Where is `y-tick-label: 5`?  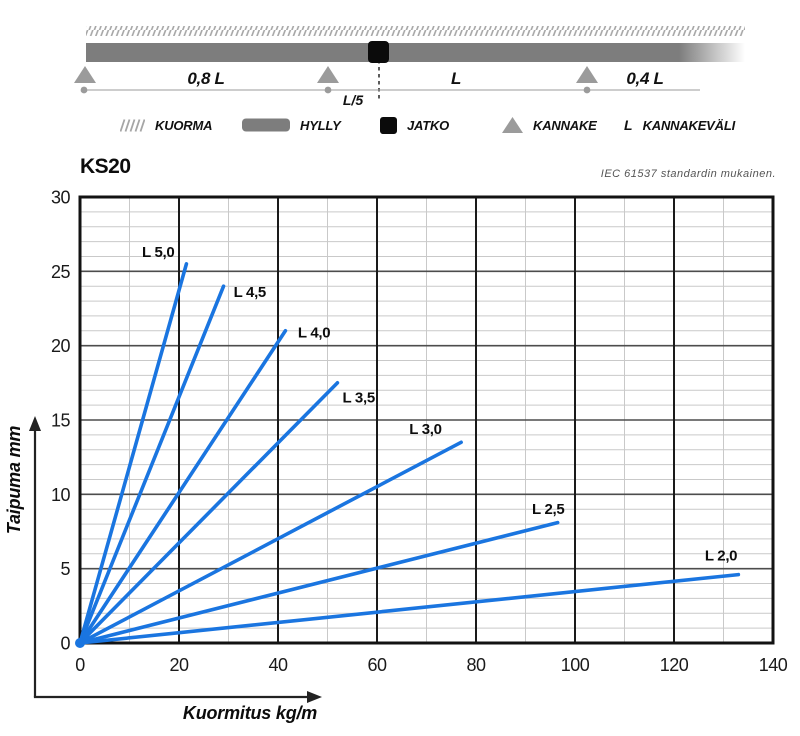 y-tick-label: 5 is located at coordinates (65, 569).